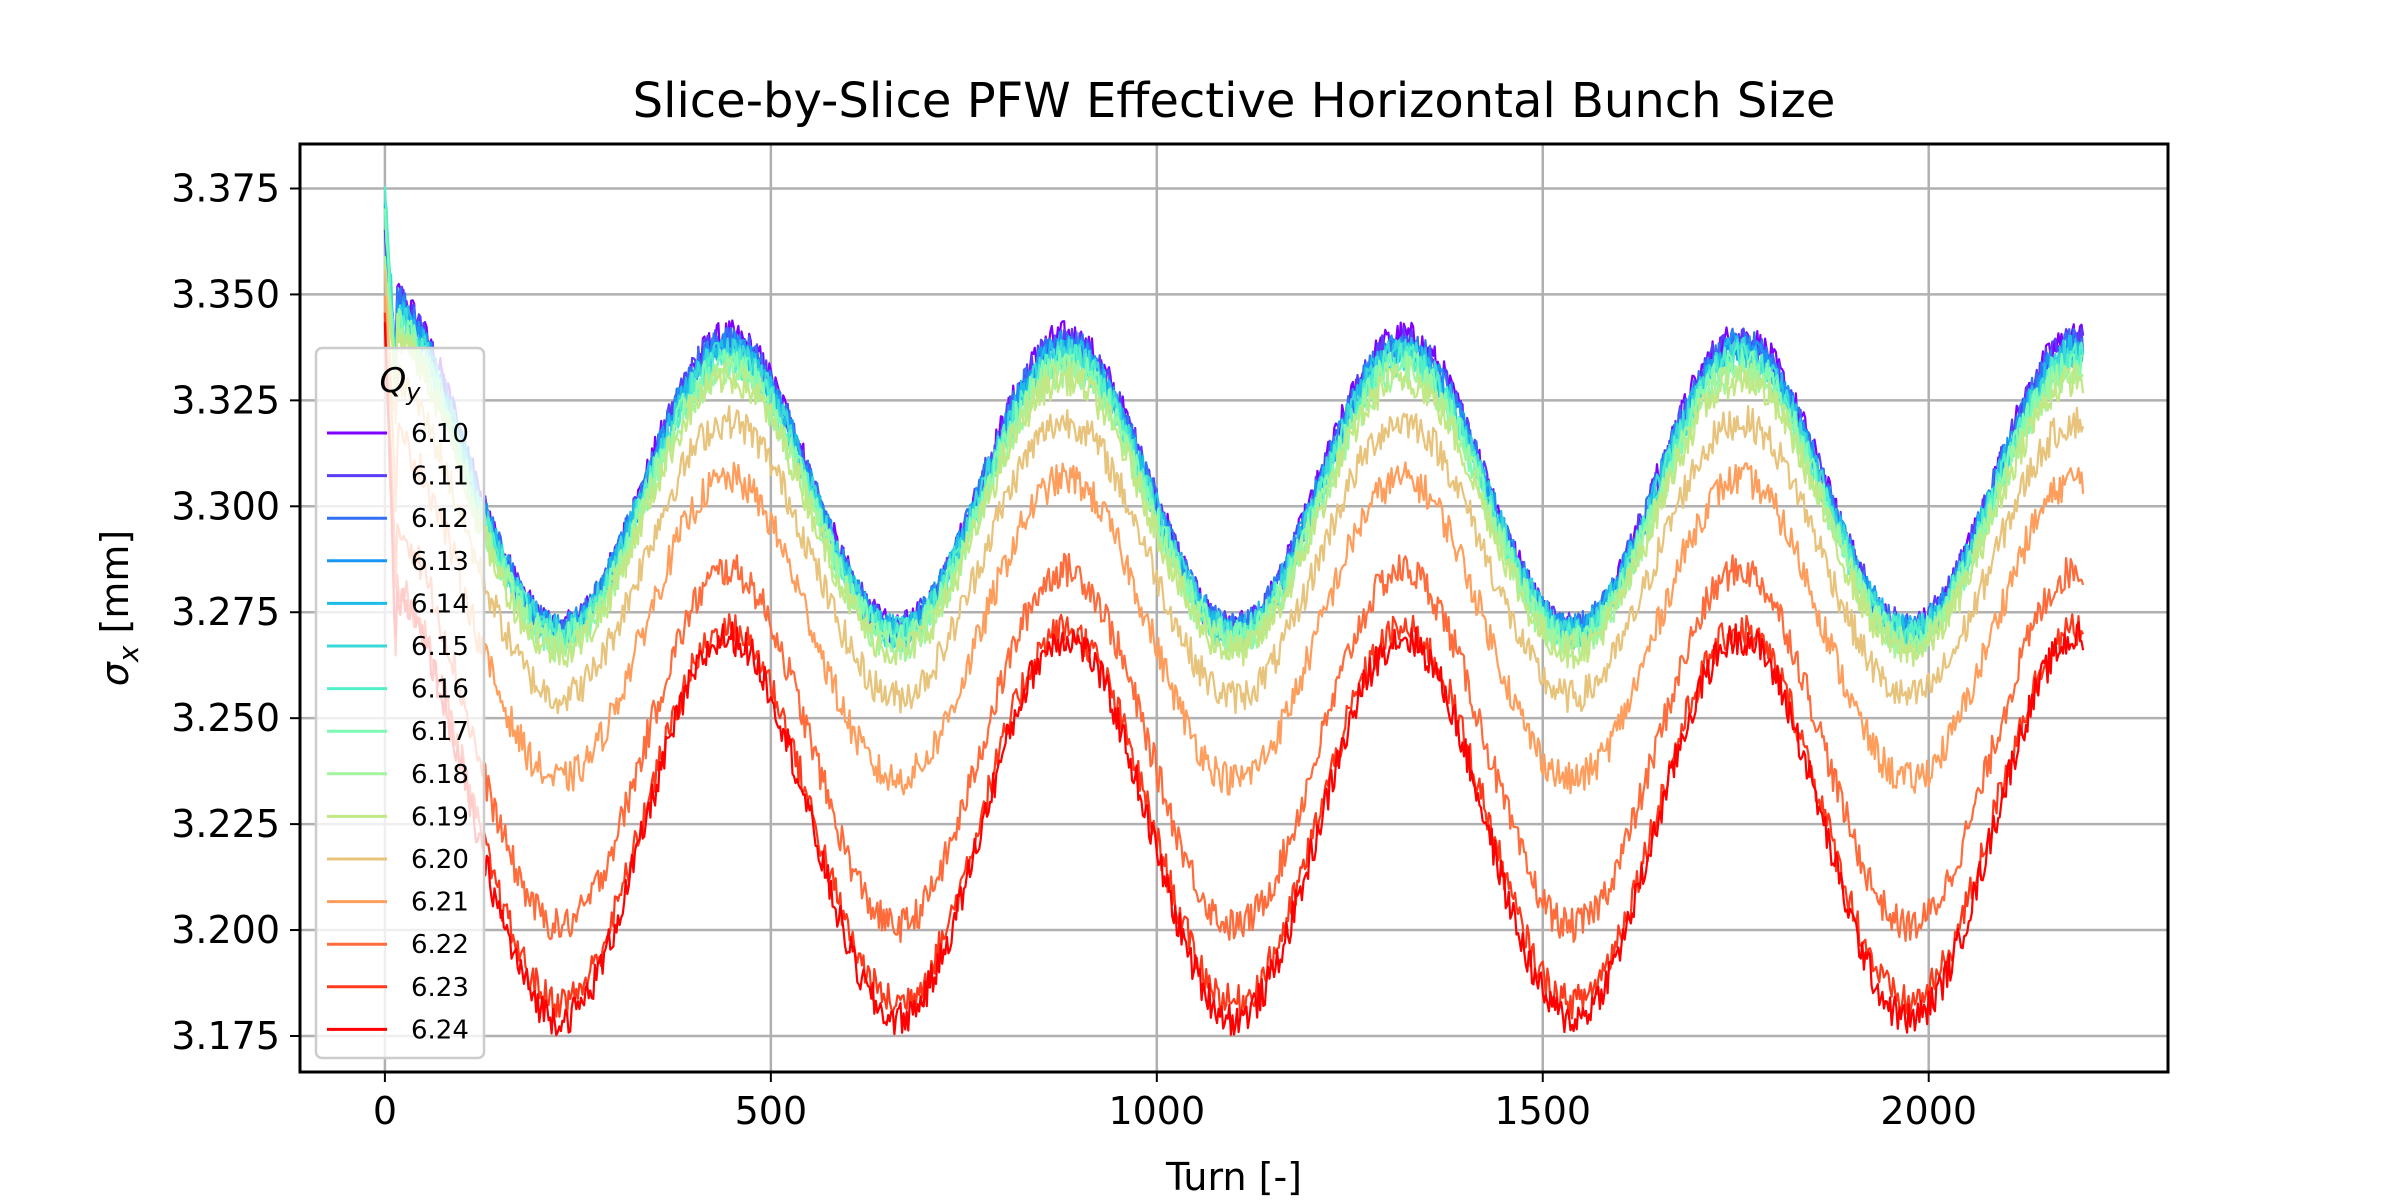  Describe the element at coordinates (225, 930) in the screenshot. I see `y-tick-label: 3.200` at that location.